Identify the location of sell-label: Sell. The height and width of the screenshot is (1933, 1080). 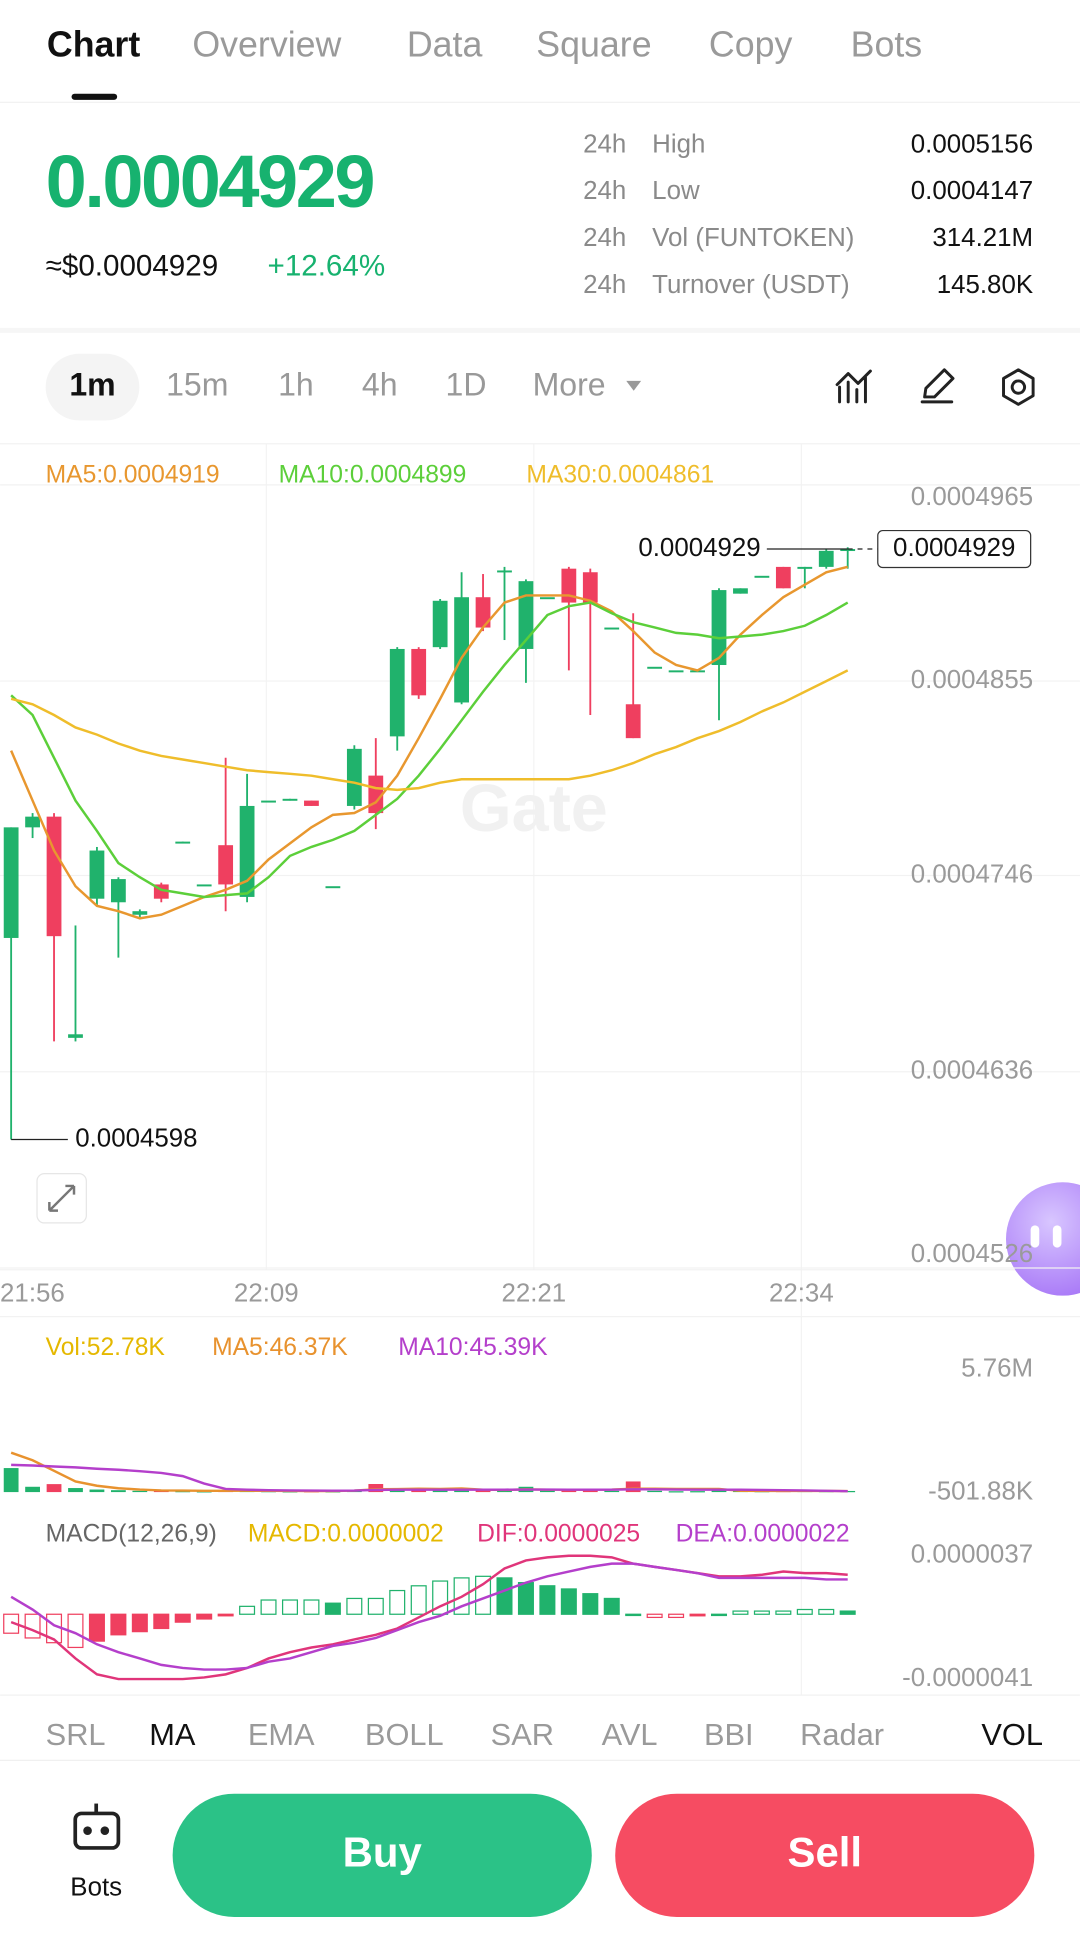
(824, 1851).